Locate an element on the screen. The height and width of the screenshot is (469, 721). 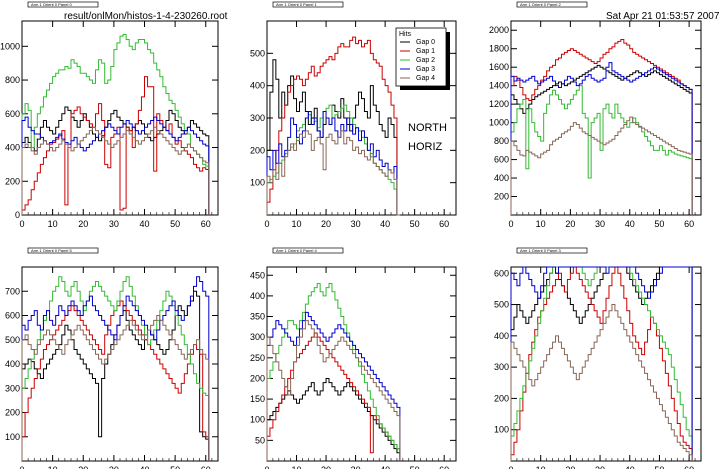
panel-title: Arm 1 Orient 0 Panel 5 is located at coordinates (51, 250).